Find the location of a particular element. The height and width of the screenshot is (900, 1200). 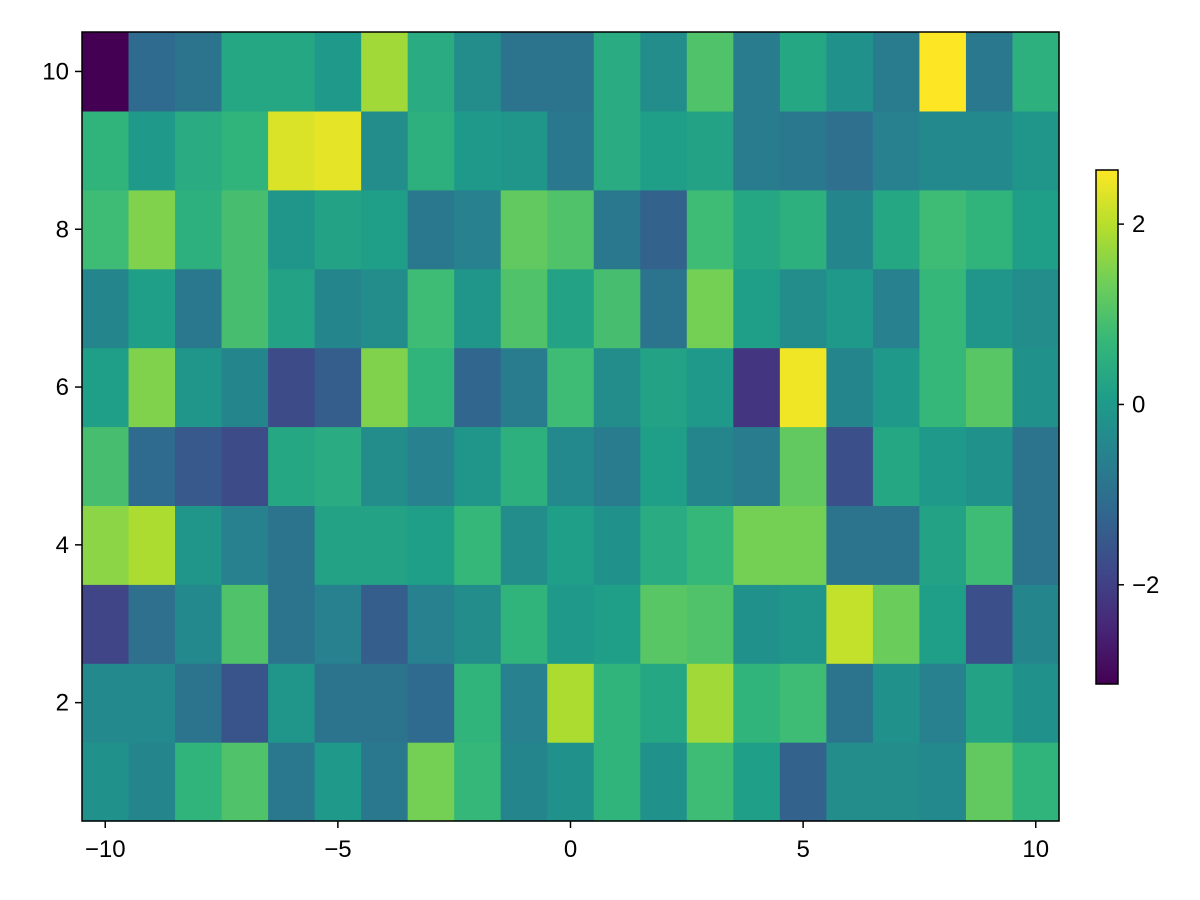

y-tick-label: 6 is located at coordinates (62, 387).